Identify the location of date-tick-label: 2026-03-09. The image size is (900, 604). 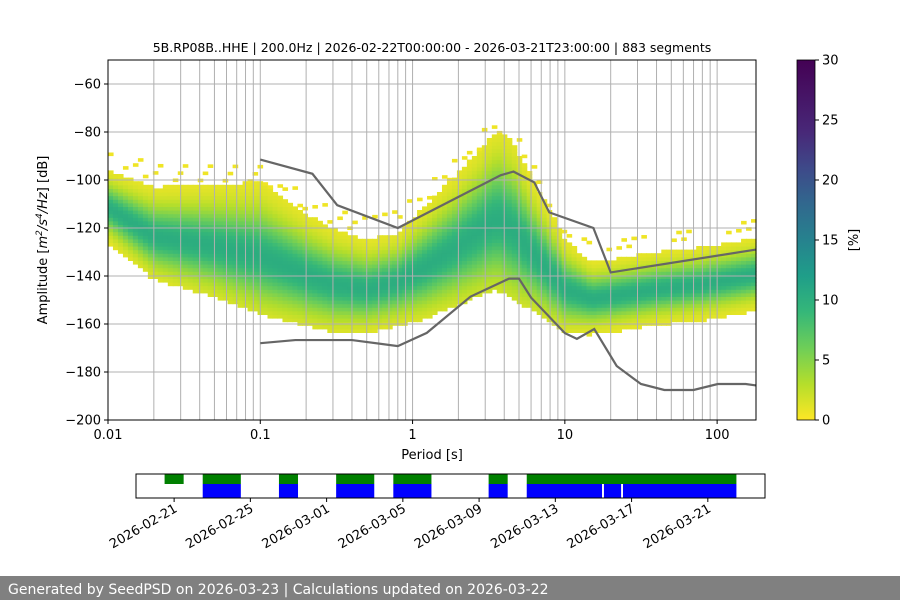
(448, 526).